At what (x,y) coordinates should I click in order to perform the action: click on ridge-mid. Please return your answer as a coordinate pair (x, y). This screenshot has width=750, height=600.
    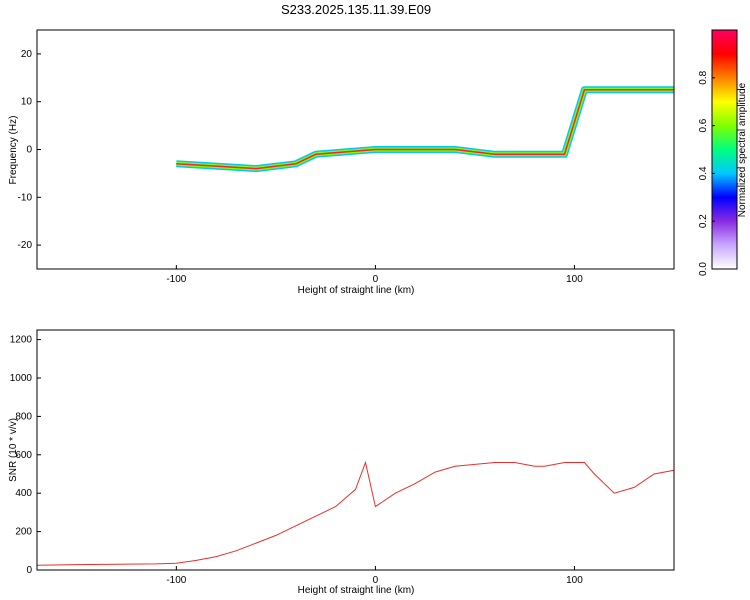
    Looking at the image, I should click on (425, 129).